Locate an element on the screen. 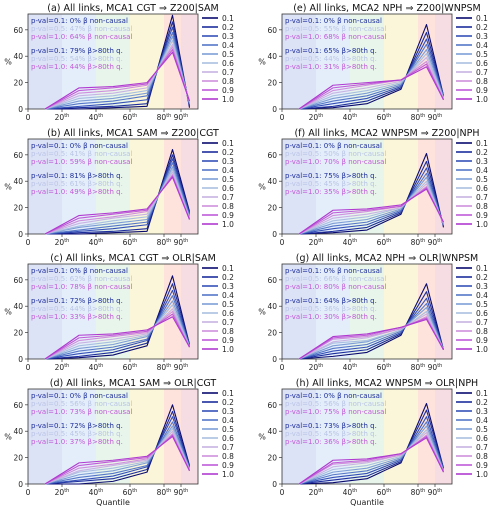 The width and height of the screenshot is (500, 506). legend-label: 0.8 is located at coordinates (228, 456).